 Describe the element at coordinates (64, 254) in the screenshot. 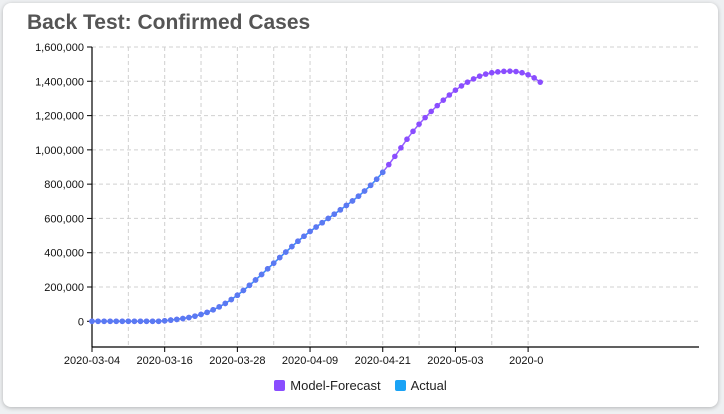

I see `y-tick-label: 400,000` at that location.